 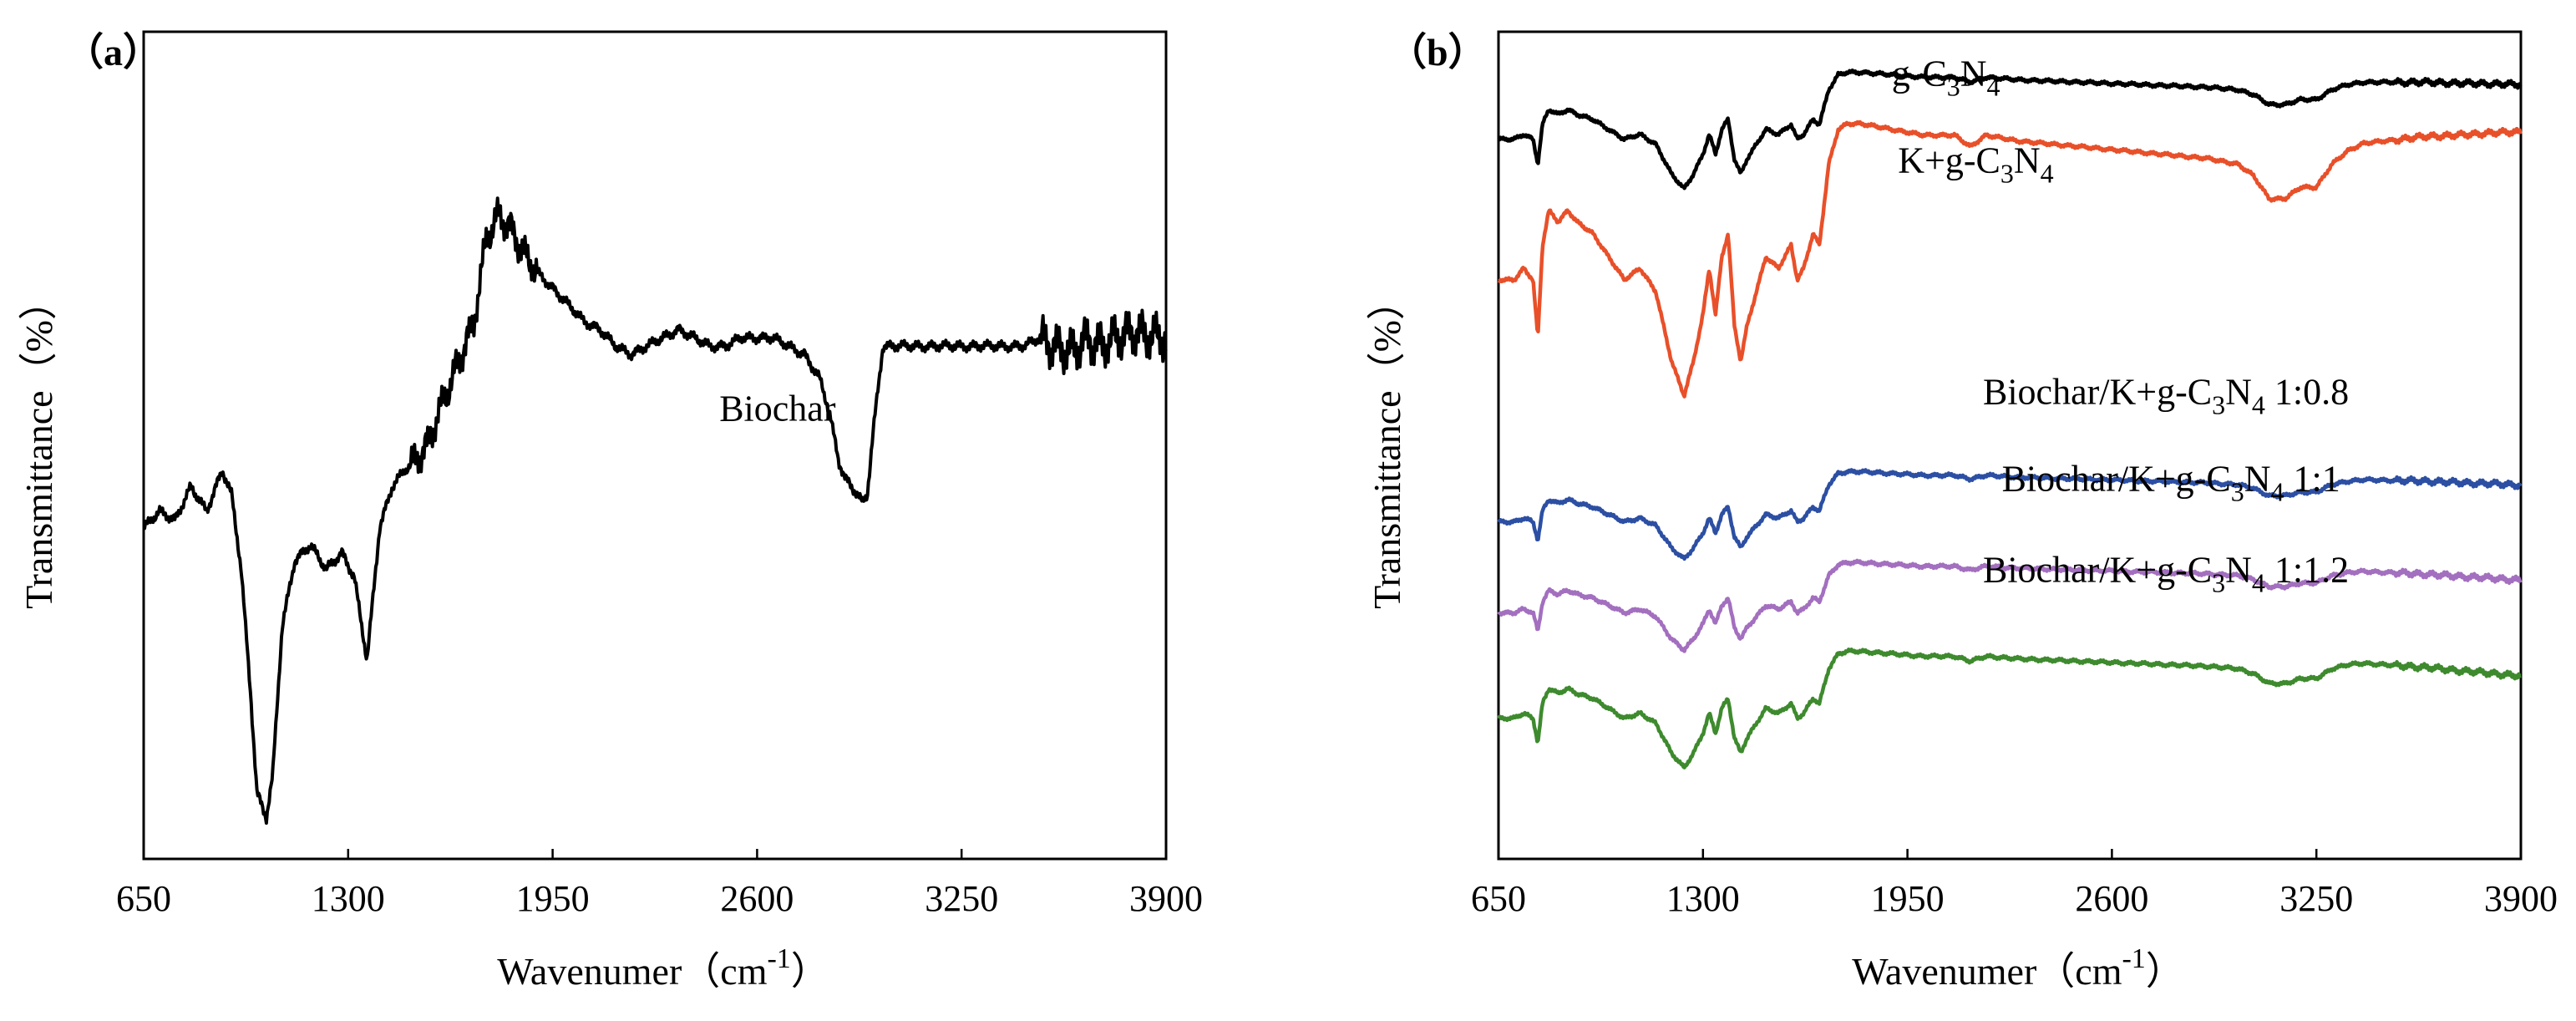 What do you see at coordinates (2307, 569) in the screenshot?
I see `series-label-suffix: 1:1.2` at bounding box center [2307, 569].